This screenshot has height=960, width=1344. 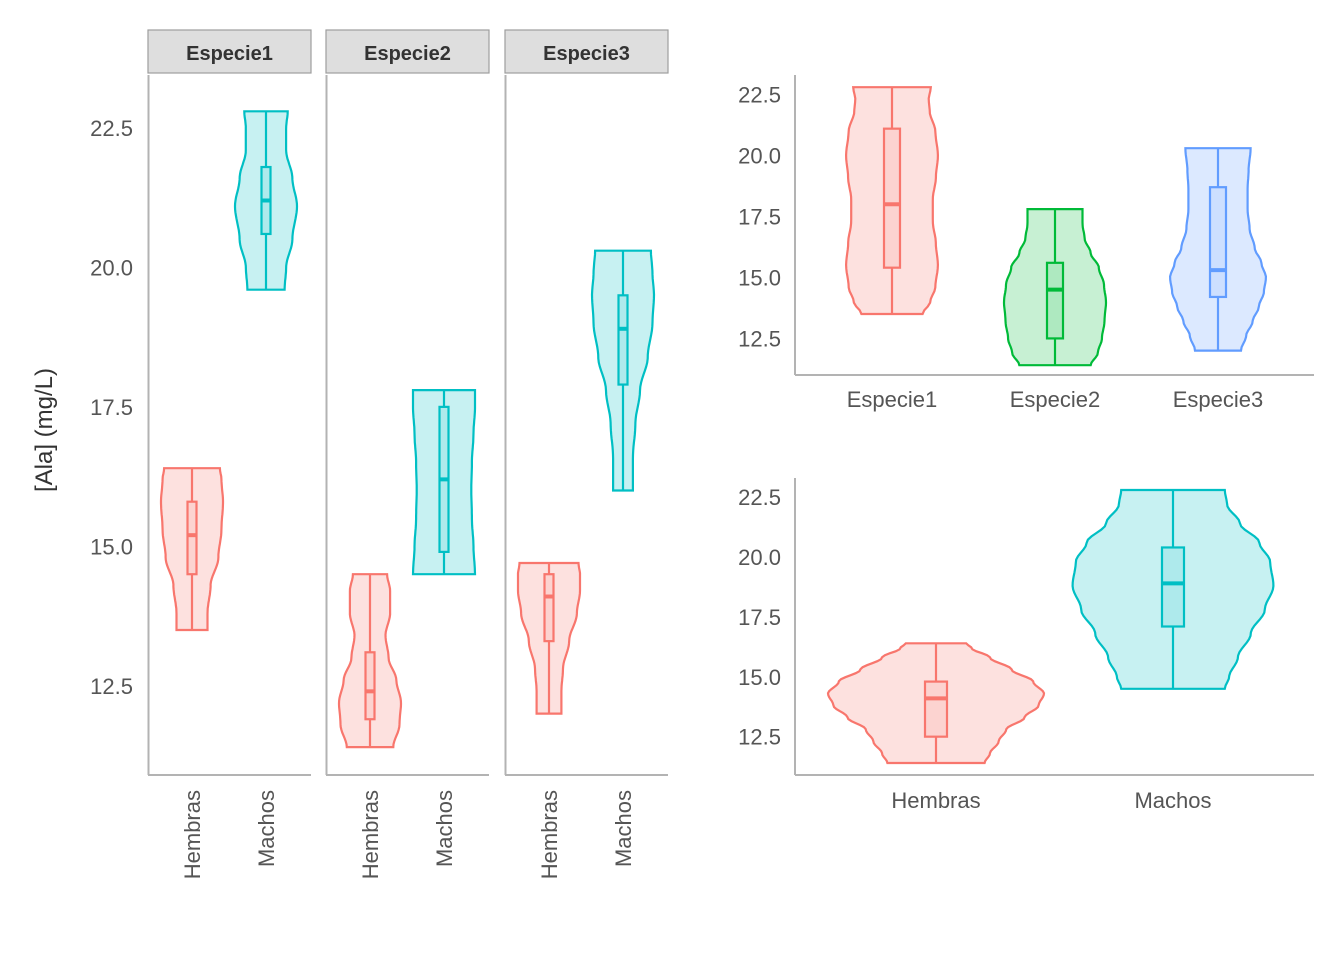 What do you see at coordinates (1218, 399) in the screenshot?
I see `panel-b-x-tick-label: Especie3` at bounding box center [1218, 399].